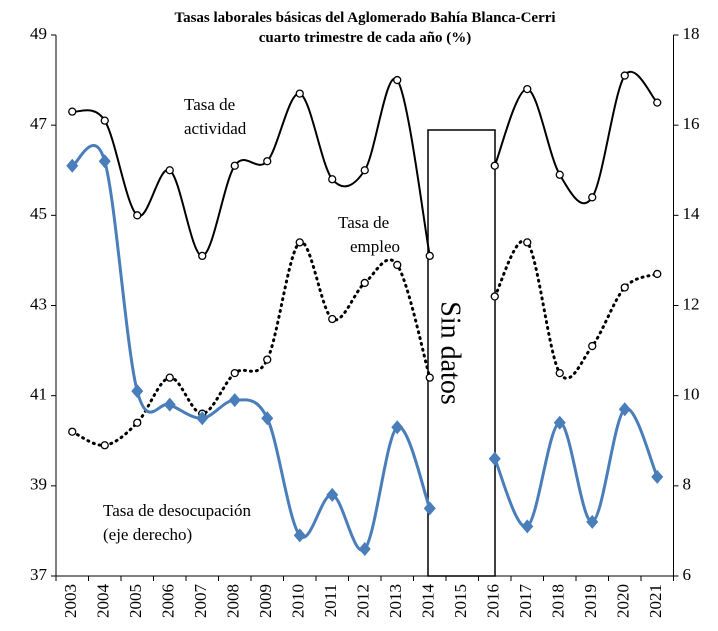 The image size is (718, 631). I want to click on x-tick-label: 2004, so click(103, 601).